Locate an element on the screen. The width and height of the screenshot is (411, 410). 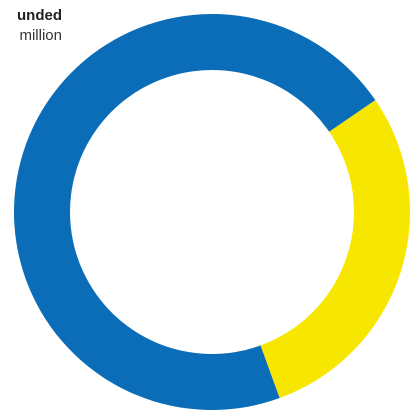
annotation-title: unded is located at coordinates (39, 15).